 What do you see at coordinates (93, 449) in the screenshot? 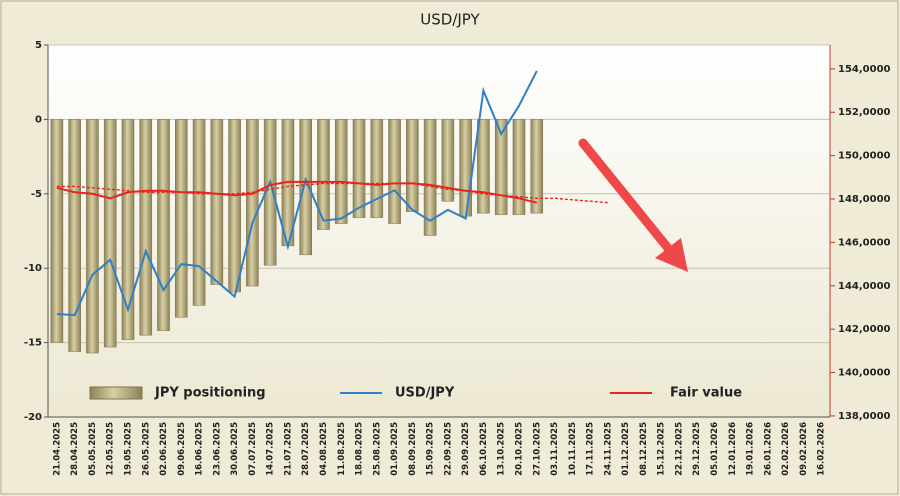
I see `x-tick-label: 05.05.2025` at bounding box center [93, 449].